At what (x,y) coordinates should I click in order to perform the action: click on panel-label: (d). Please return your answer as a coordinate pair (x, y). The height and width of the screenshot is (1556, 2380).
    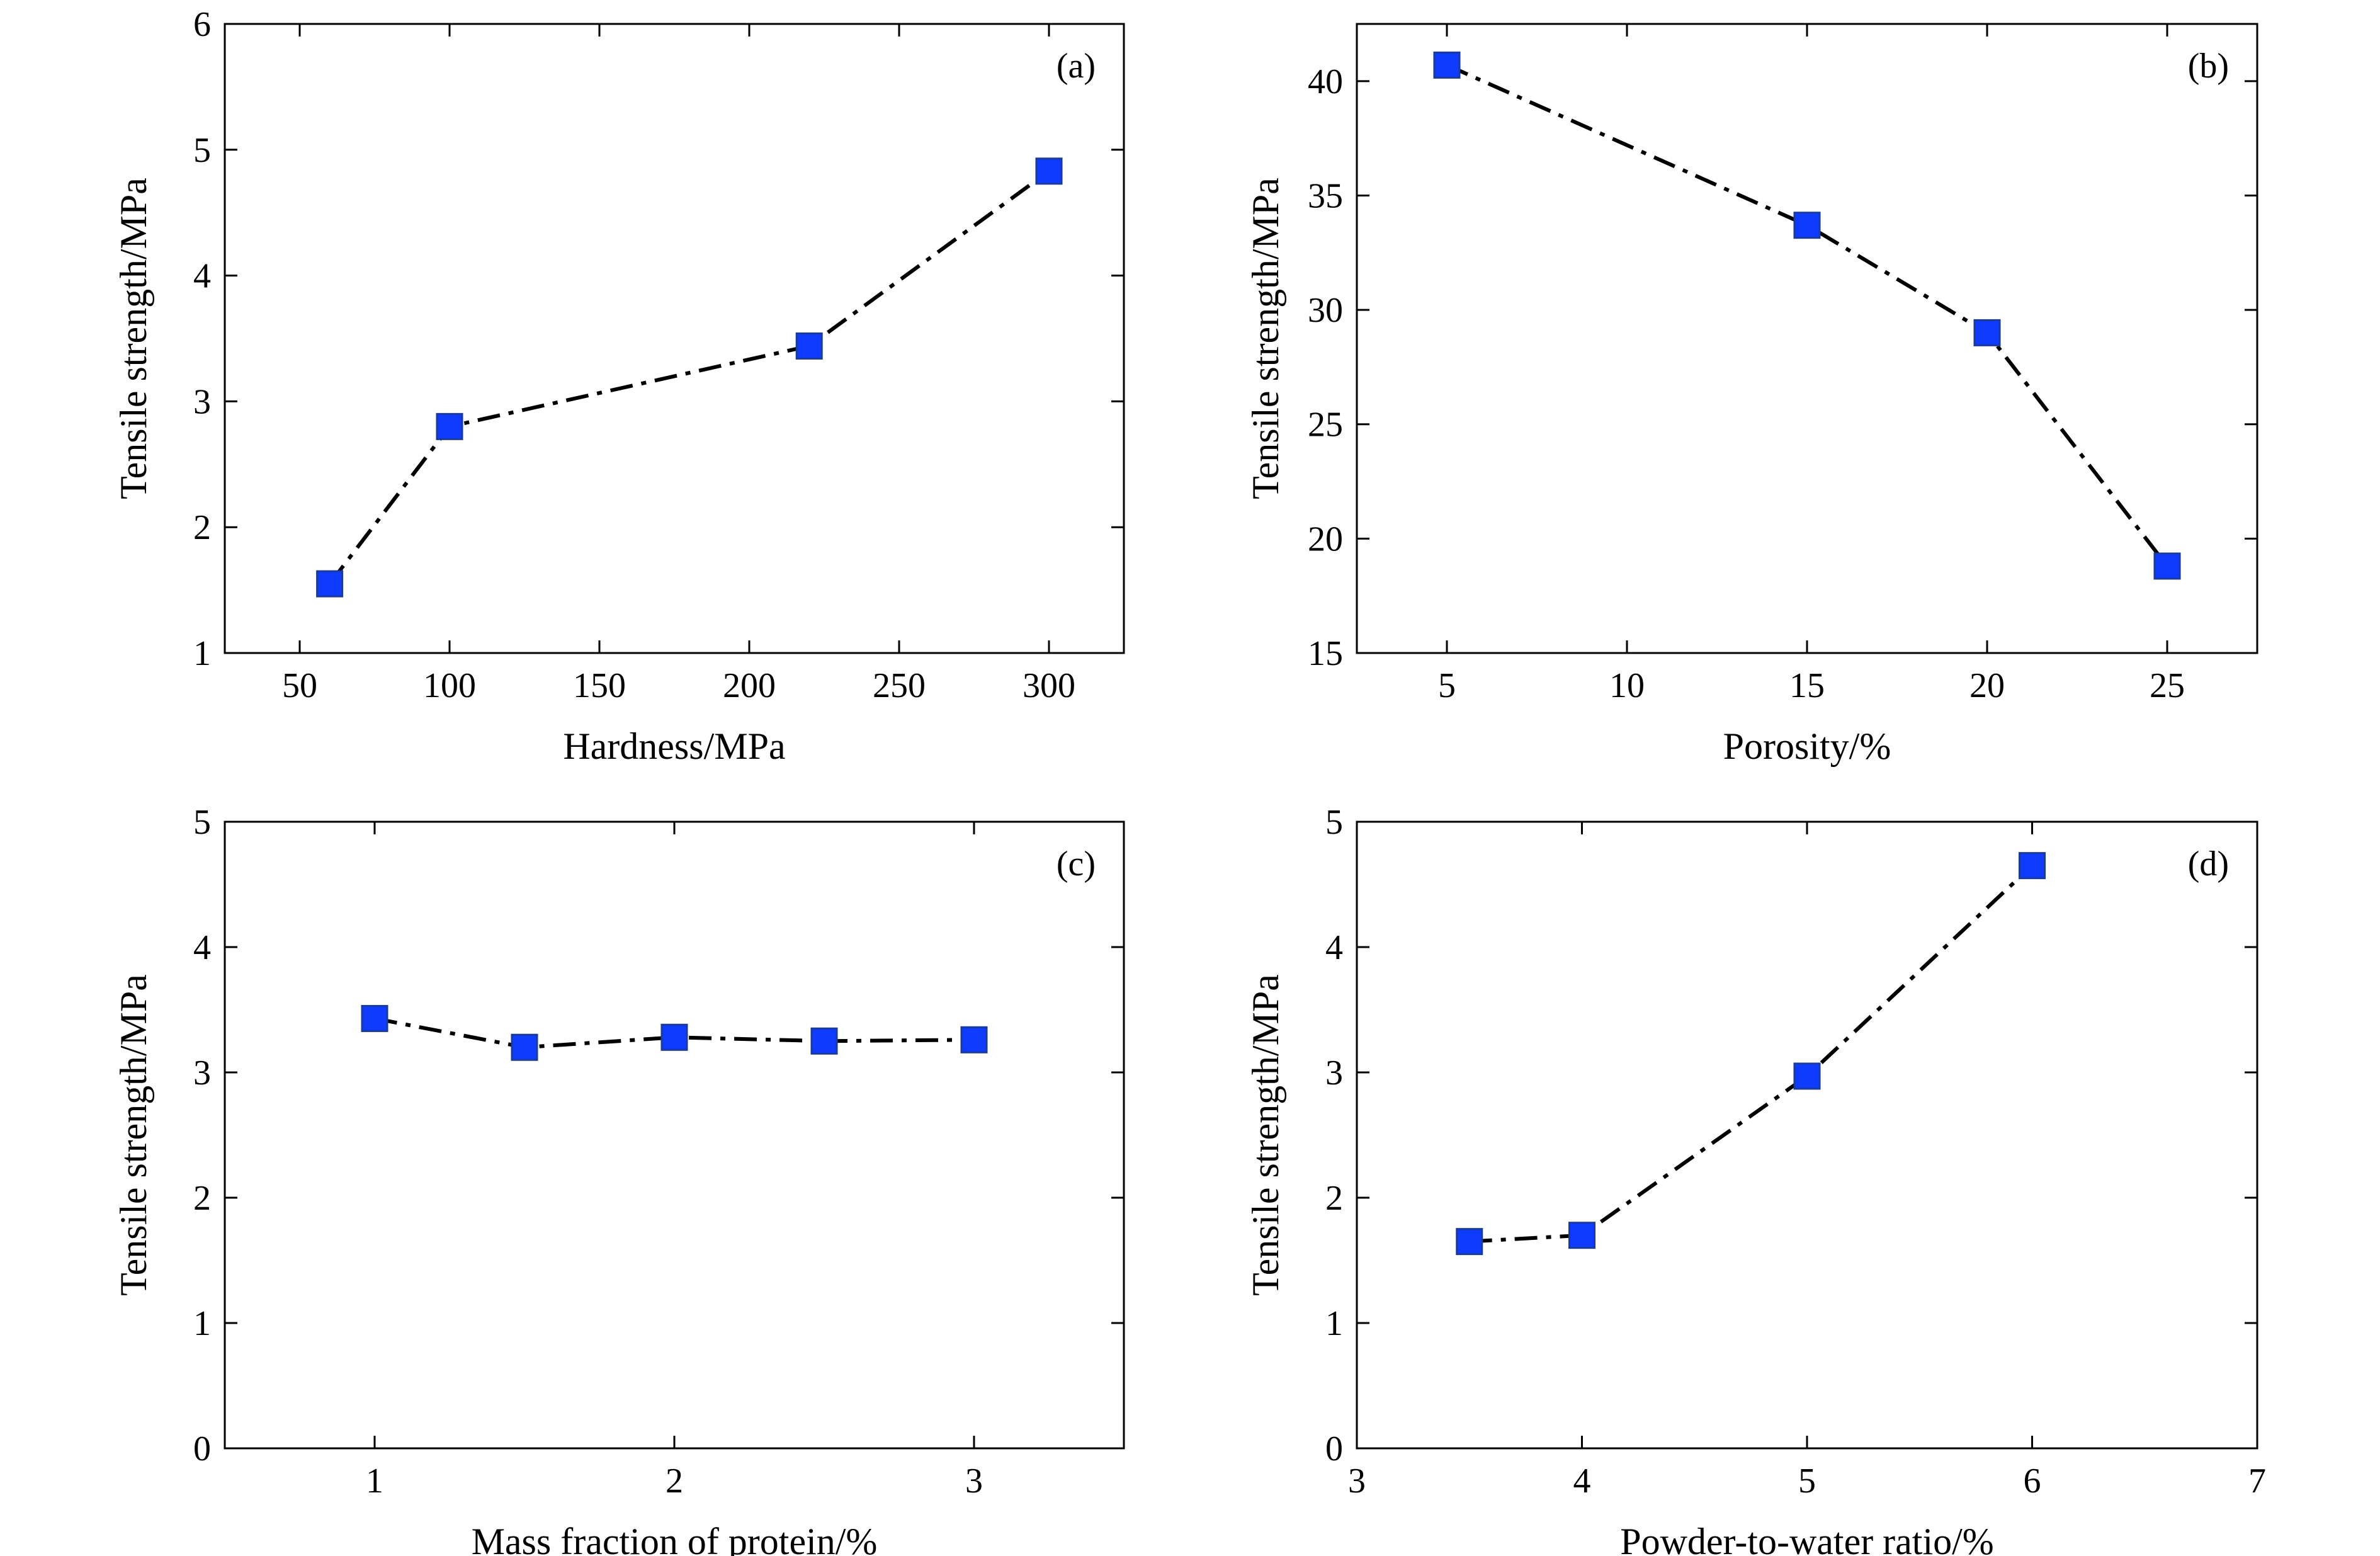
    Looking at the image, I should click on (2208, 863).